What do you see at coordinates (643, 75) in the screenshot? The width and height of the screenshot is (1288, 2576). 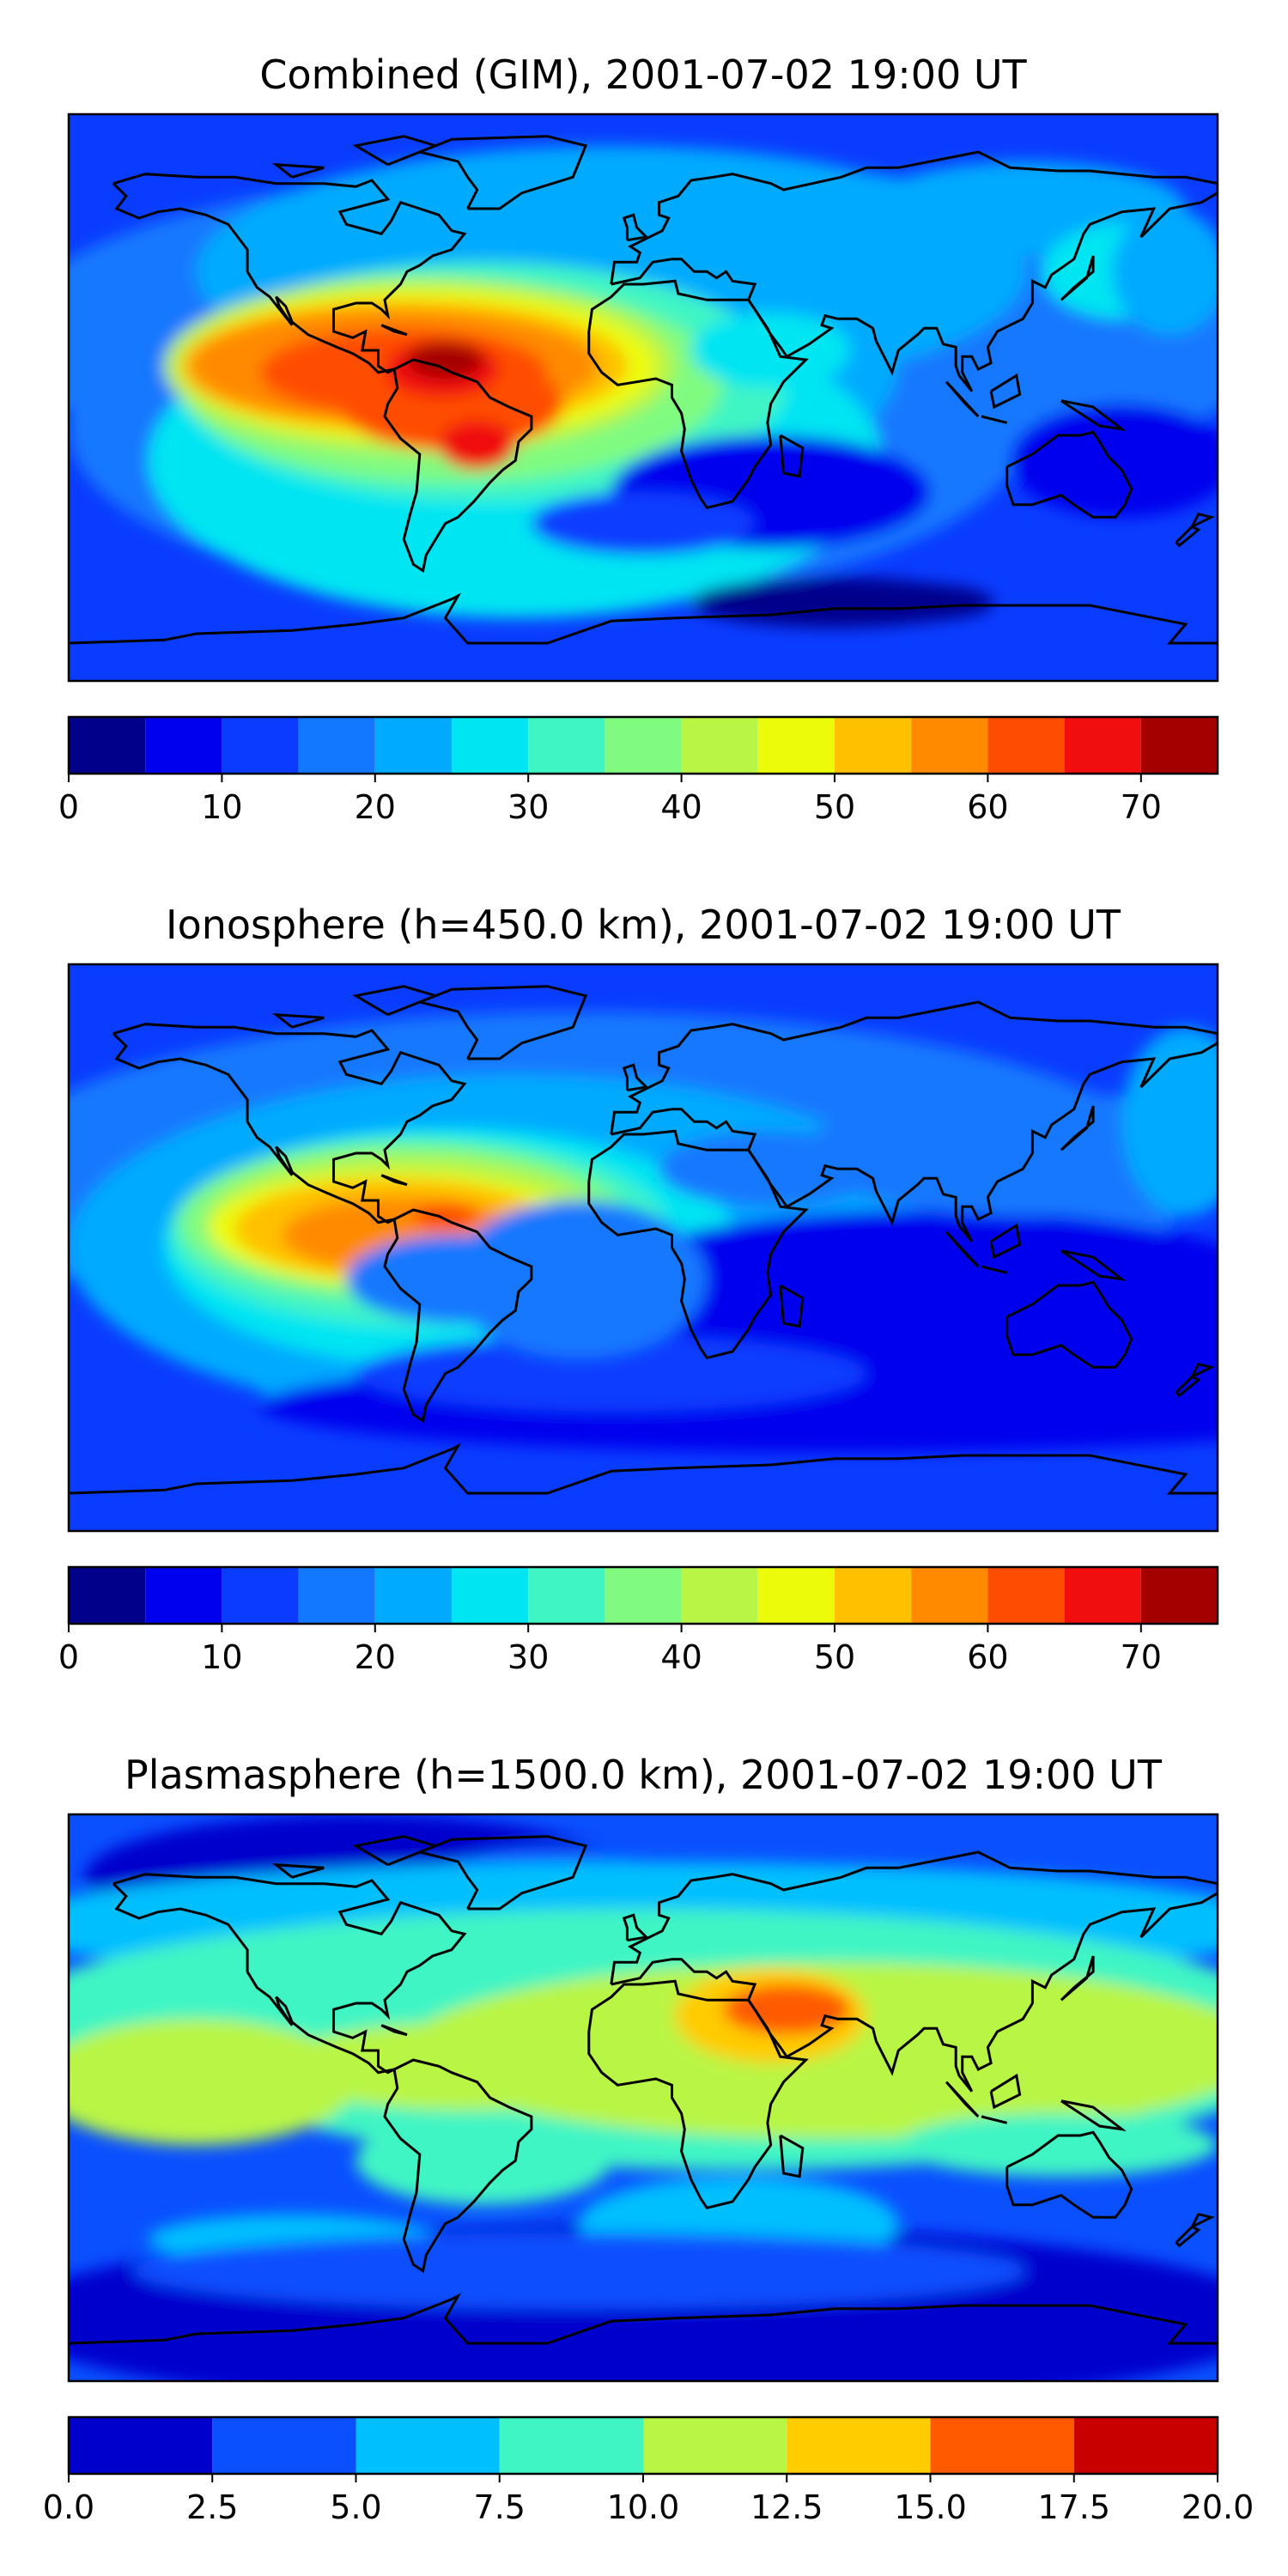 I see `panel-title-combined: Combined (GIM), 2001-07-02 19:00 UT` at bounding box center [643, 75].